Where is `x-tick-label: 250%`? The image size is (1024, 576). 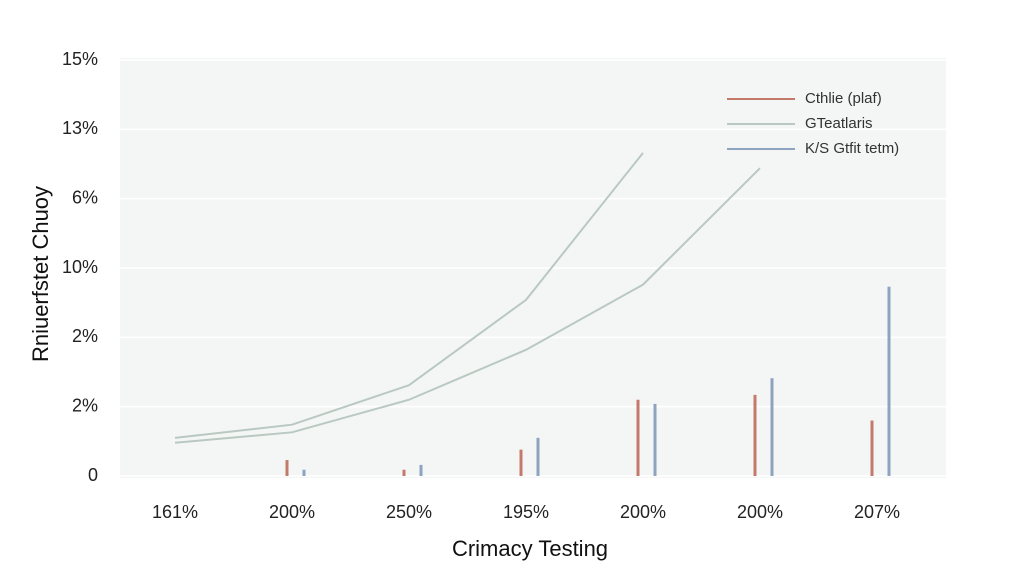
x-tick-label: 250% is located at coordinates (409, 512).